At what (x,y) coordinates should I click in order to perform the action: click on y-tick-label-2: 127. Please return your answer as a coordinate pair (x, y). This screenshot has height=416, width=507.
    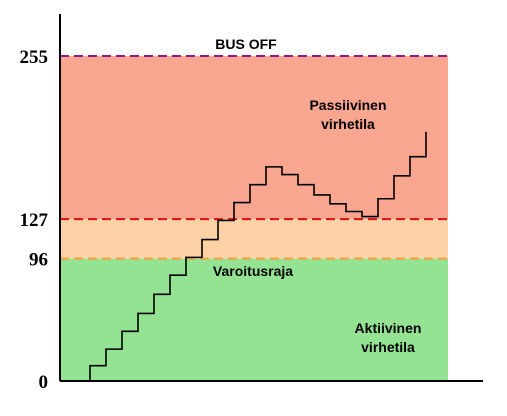
    Looking at the image, I should click on (34, 220).